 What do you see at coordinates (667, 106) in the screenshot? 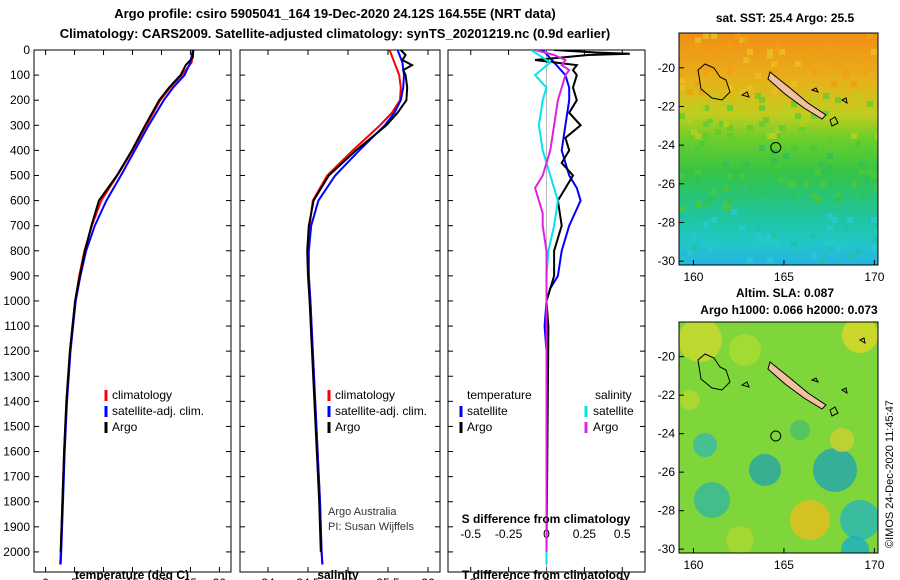
I see `map-ytick-label: -22` at bounding box center [667, 106].